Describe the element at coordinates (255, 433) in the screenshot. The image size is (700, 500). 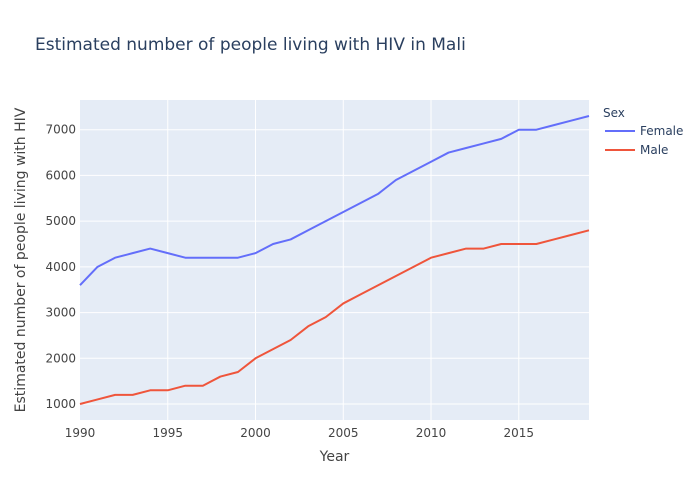
I see `x-tick-label: 2000` at that location.